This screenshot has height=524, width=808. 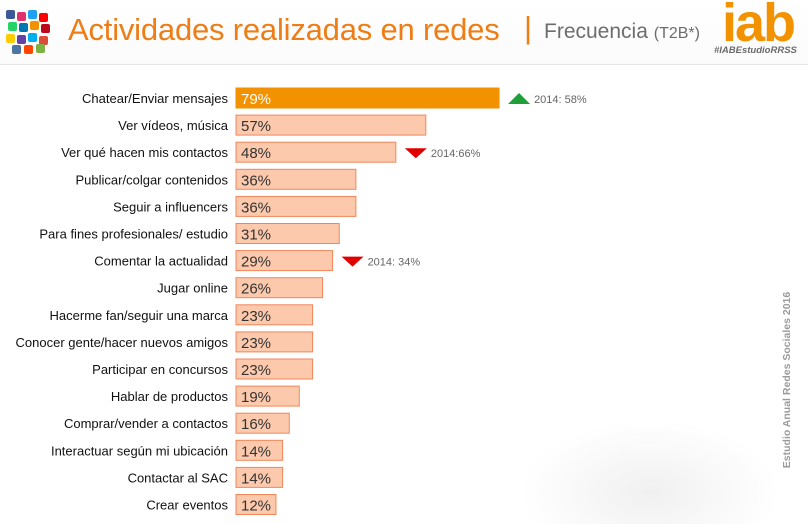 What do you see at coordinates (178, 477) in the screenshot?
I see `category-label: Contactar al SAC` at bounding box center [178, 477].